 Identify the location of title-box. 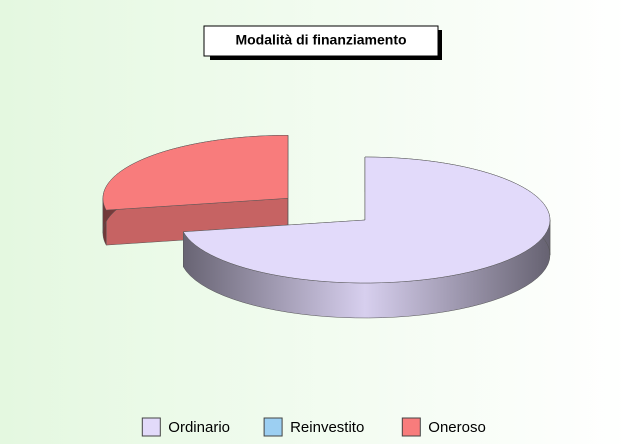
(321, 41).